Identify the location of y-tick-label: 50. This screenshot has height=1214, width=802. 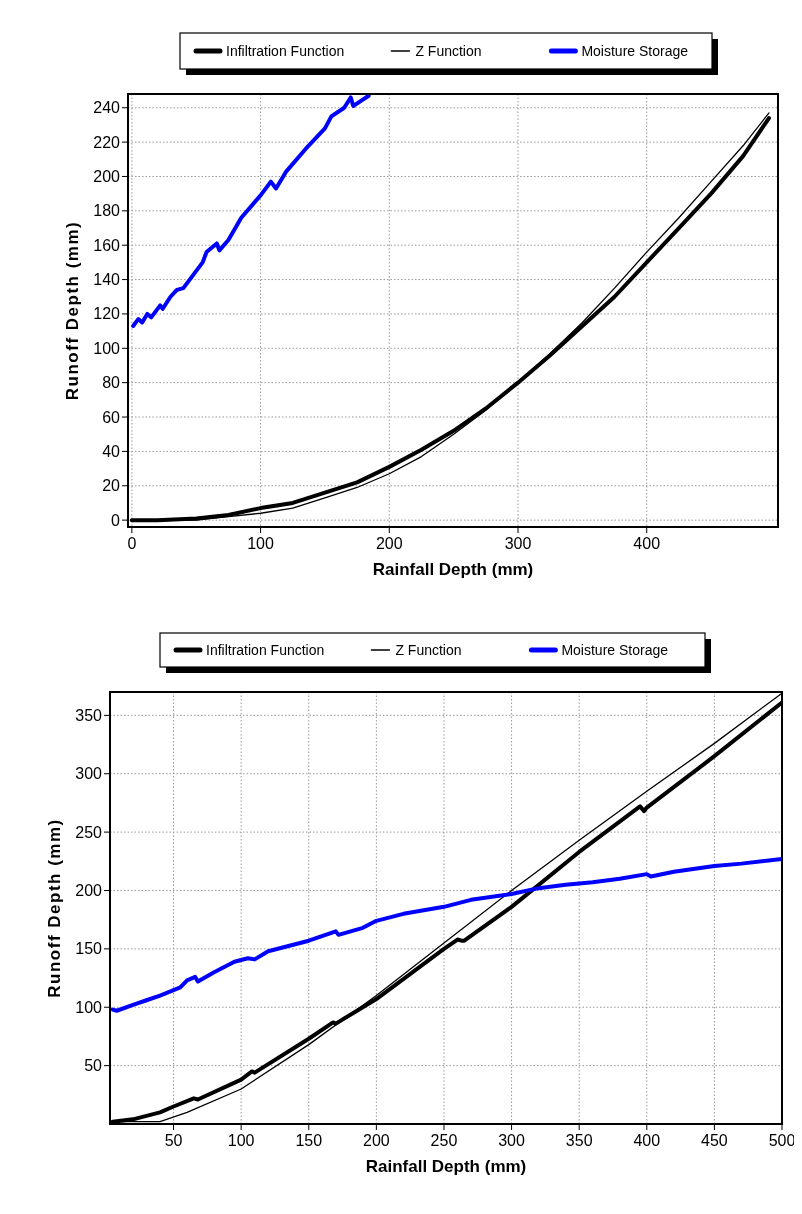
(93, 1066).